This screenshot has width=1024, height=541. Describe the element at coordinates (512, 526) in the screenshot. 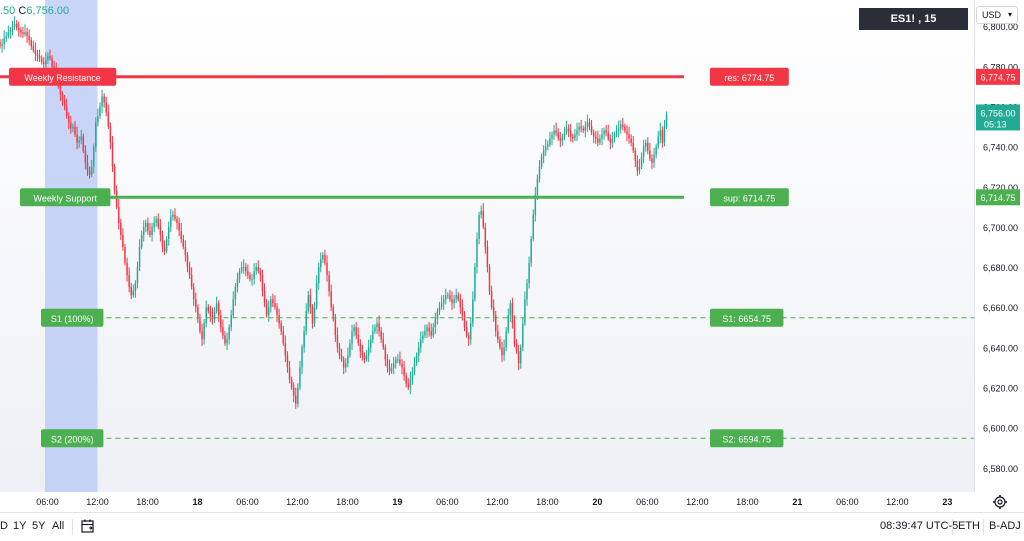

I see `bottom-toolbar: D 1Y 5Y All 08:39:47 UTC-5 ETH B-ADJ` at that location.